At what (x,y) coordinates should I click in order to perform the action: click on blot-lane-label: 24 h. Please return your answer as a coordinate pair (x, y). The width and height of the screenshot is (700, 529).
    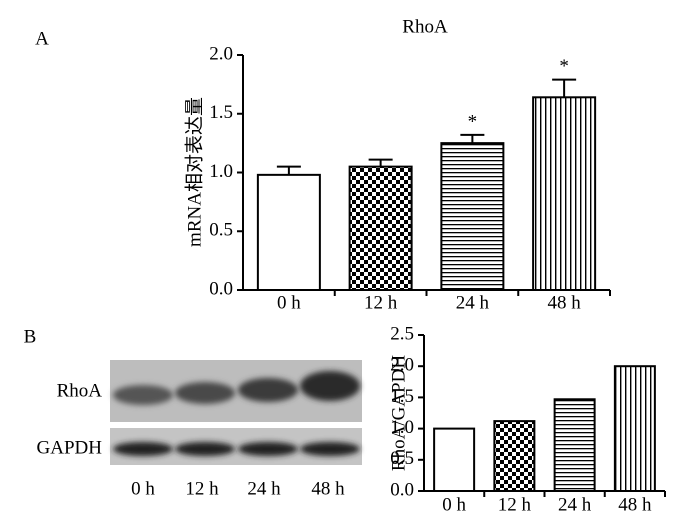
    Looking at the image, I should click on (264, 488).